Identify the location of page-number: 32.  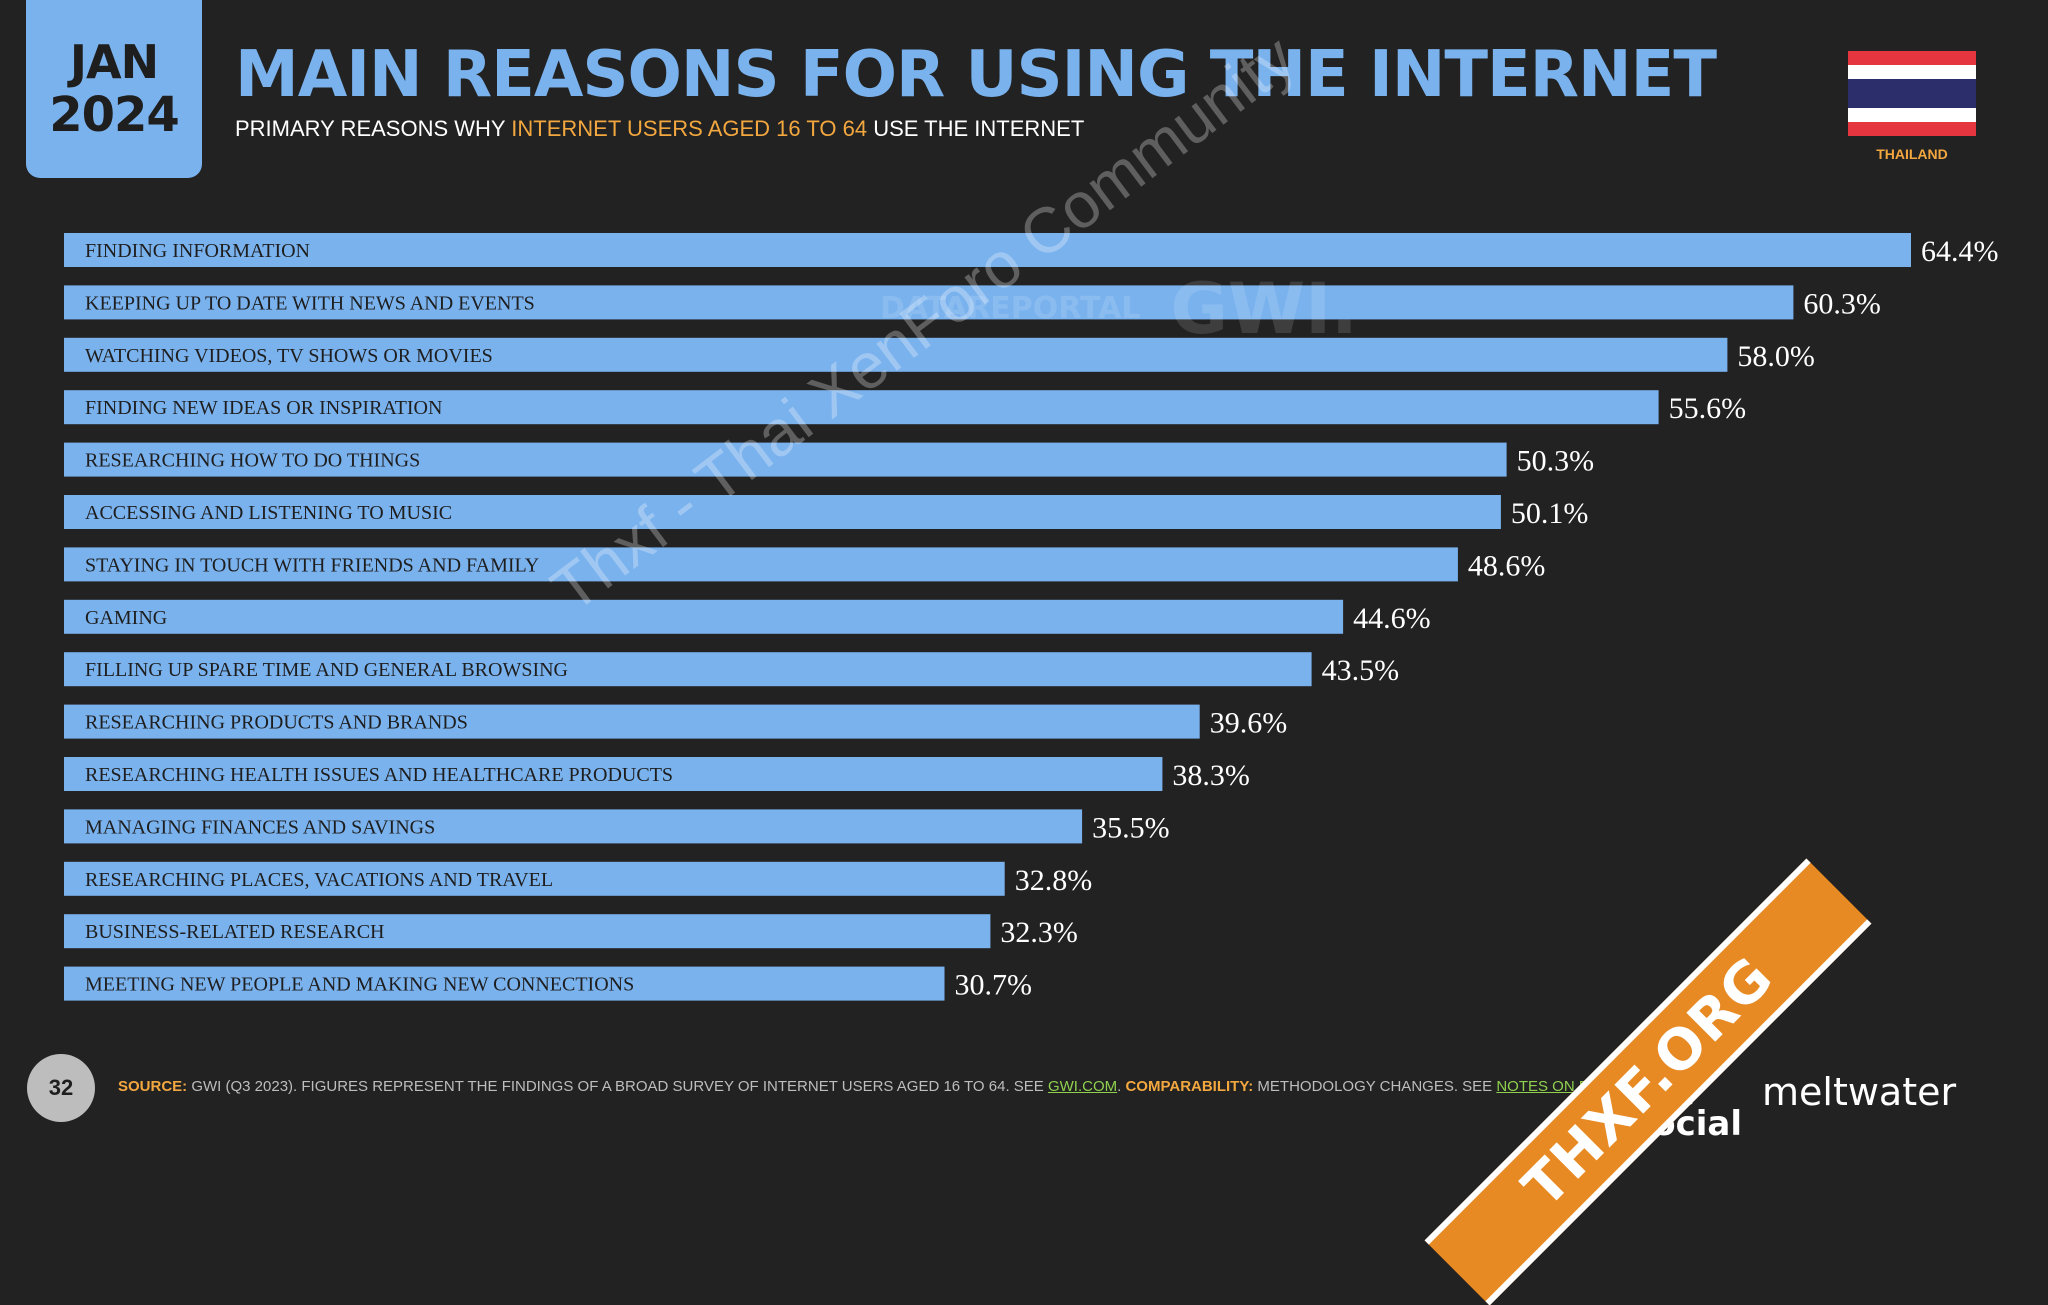
(61, 1088).